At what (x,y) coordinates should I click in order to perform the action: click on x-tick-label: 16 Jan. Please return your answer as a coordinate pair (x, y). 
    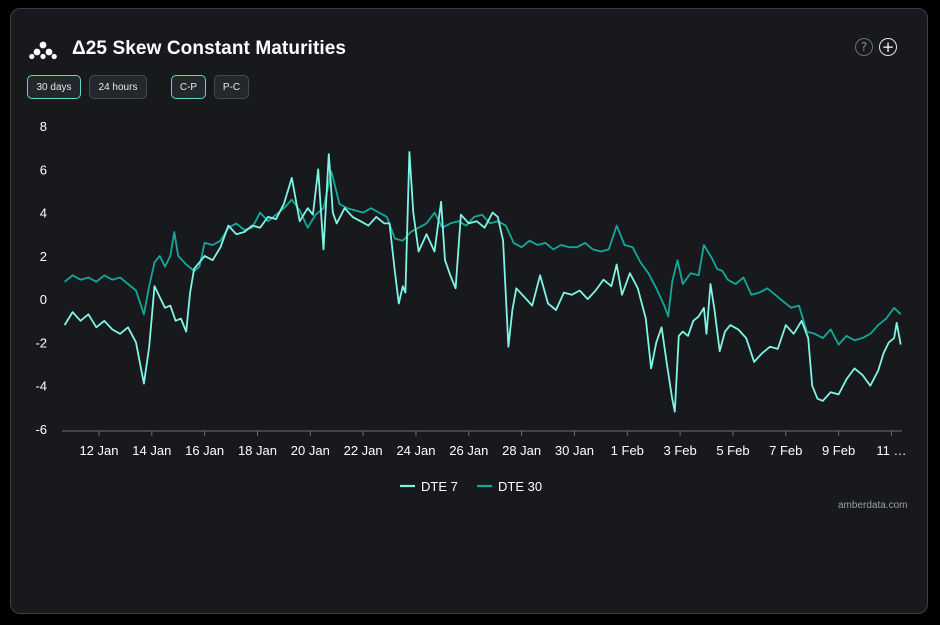
    Looking at the image, I should click on (204, 450).